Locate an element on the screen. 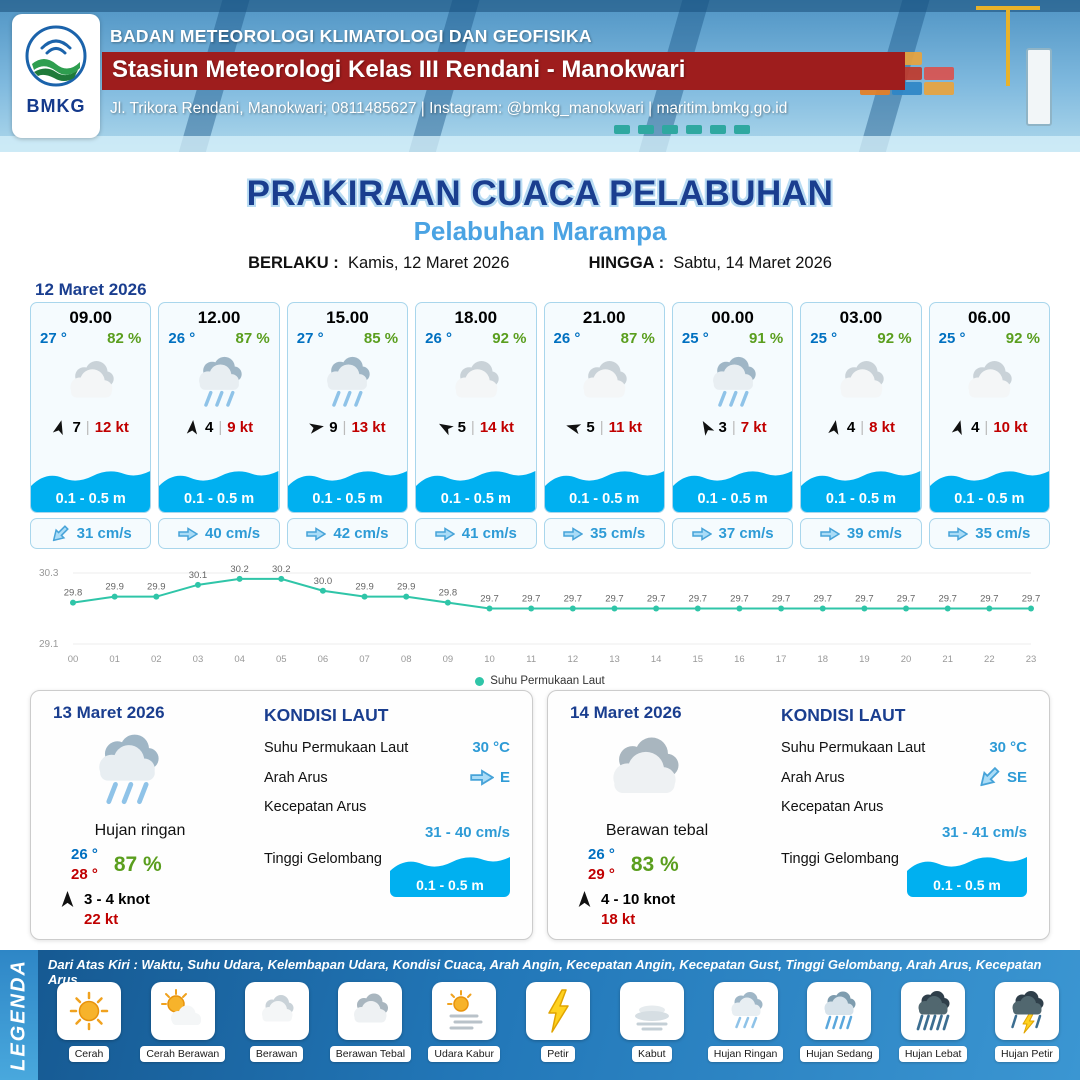 The image size is (1080, 1080). current-speed-chip: 40 cm/s is located at coordinates (219, 533).